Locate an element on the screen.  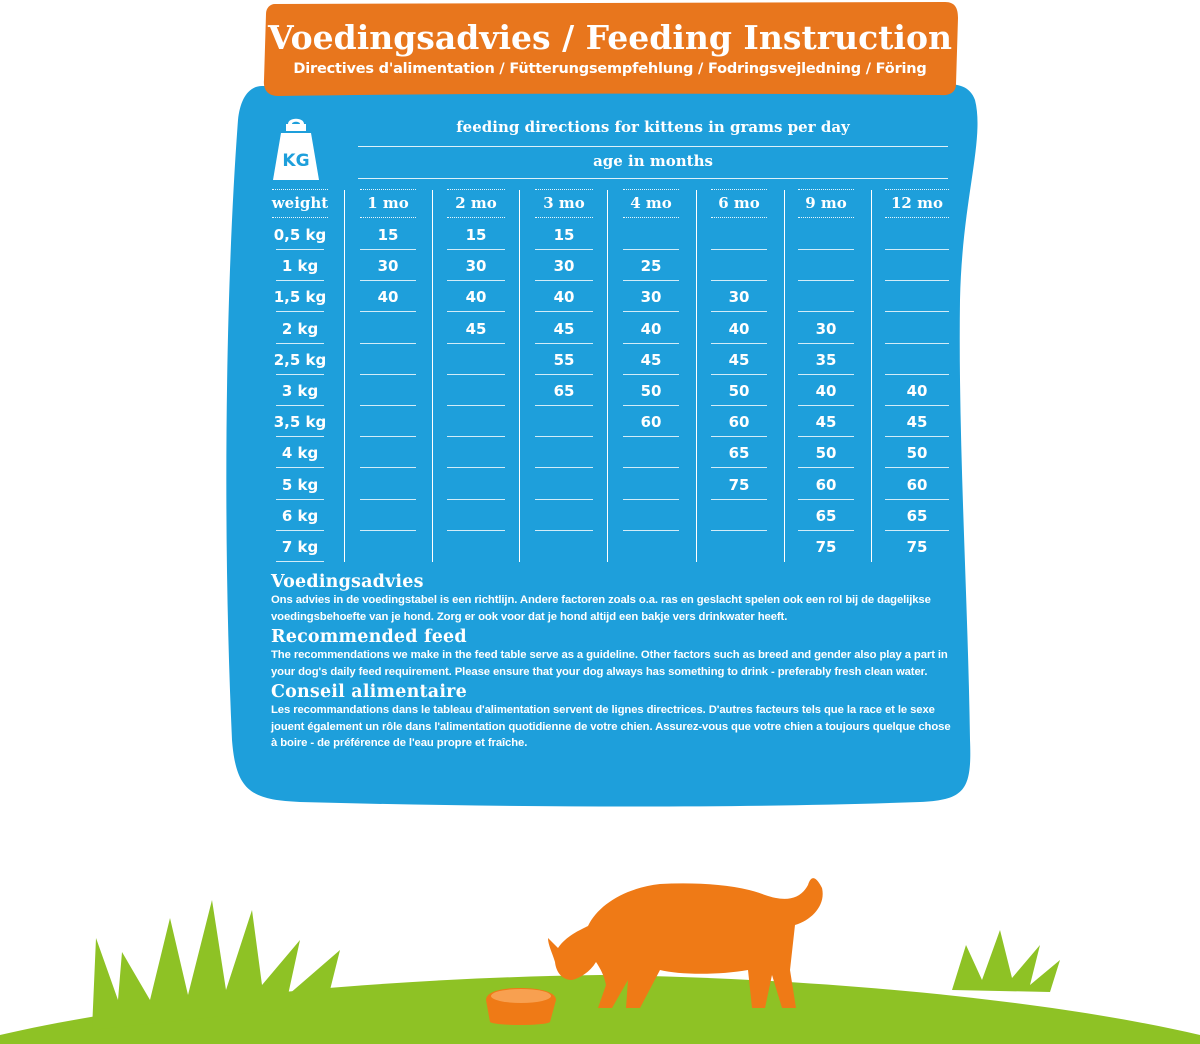
amount-cell: 15 is located at coordinates (476, 235).